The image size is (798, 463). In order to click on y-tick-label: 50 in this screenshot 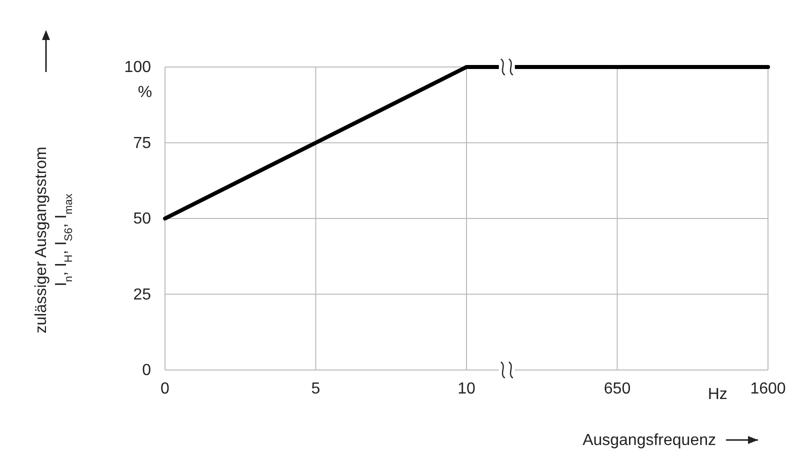, I will do `click(142, 219)`.